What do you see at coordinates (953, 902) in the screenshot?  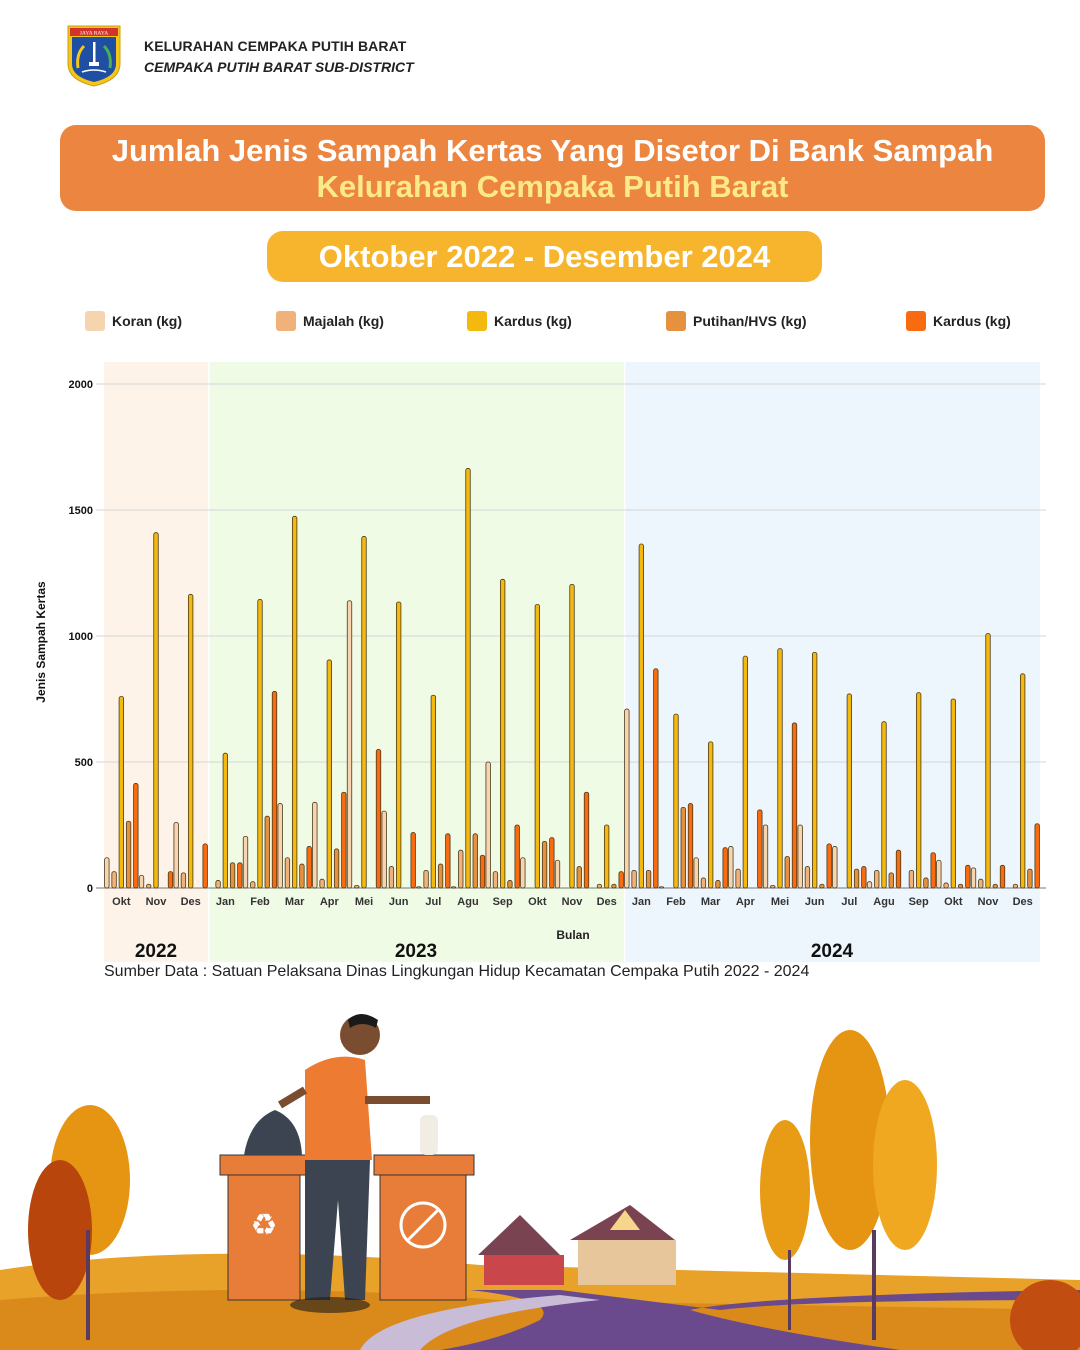 I see `x-tick-label: Okt` at bounding box center [953, 902].